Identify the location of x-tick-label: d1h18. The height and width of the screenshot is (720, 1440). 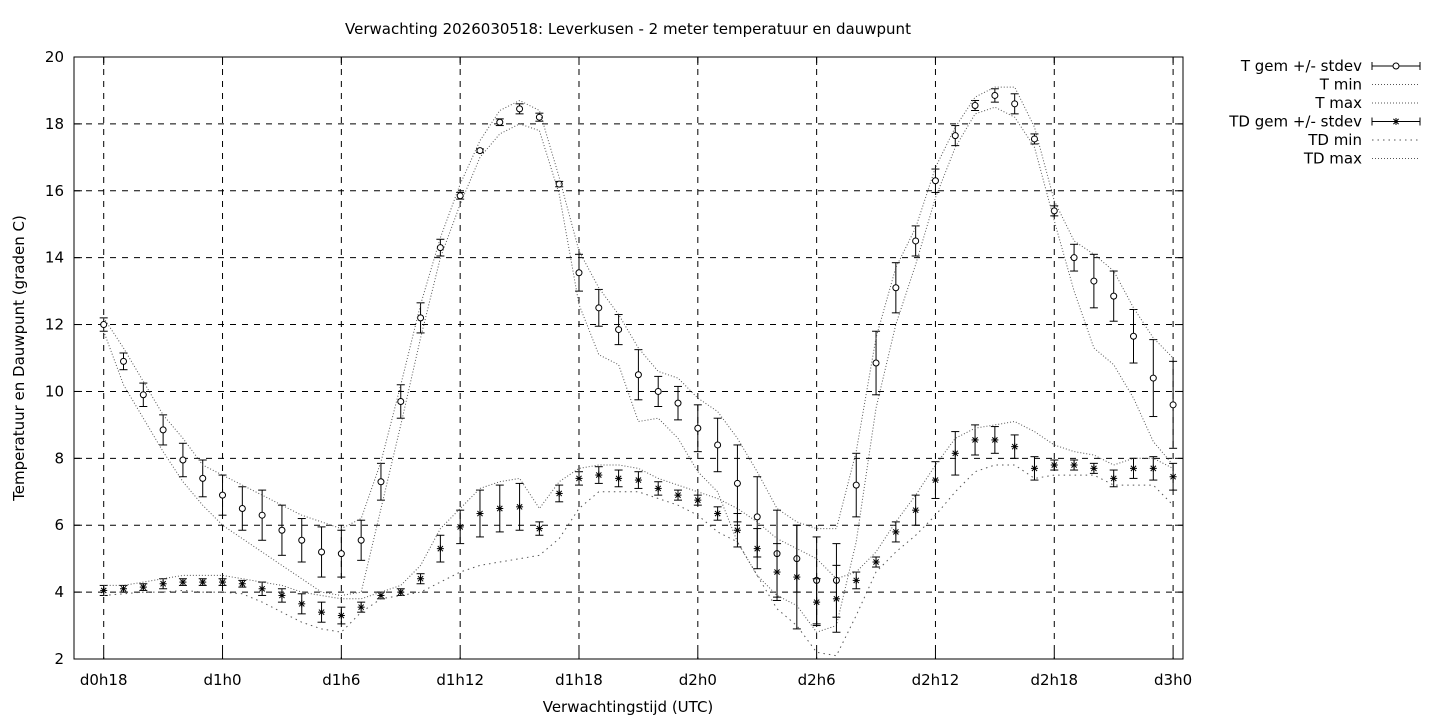
(579, 680).